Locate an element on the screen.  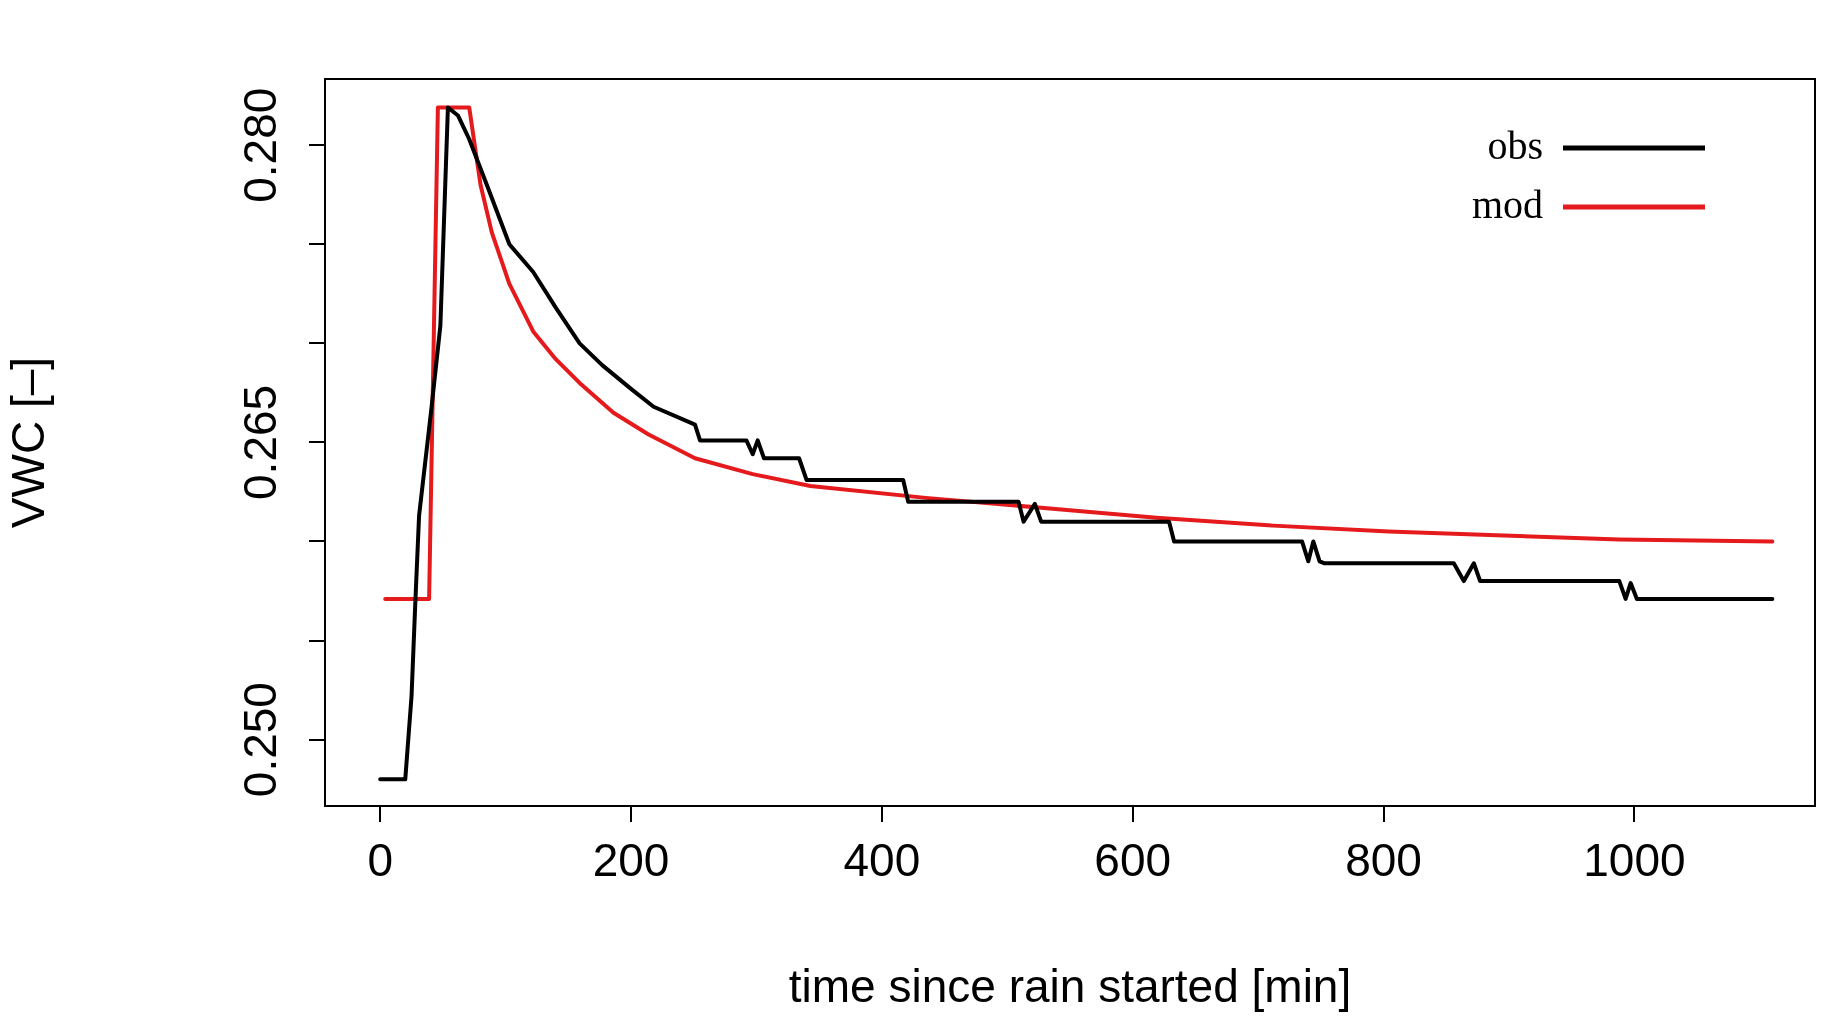
x-tick-label: 0 is located at coordinates (380, 860).